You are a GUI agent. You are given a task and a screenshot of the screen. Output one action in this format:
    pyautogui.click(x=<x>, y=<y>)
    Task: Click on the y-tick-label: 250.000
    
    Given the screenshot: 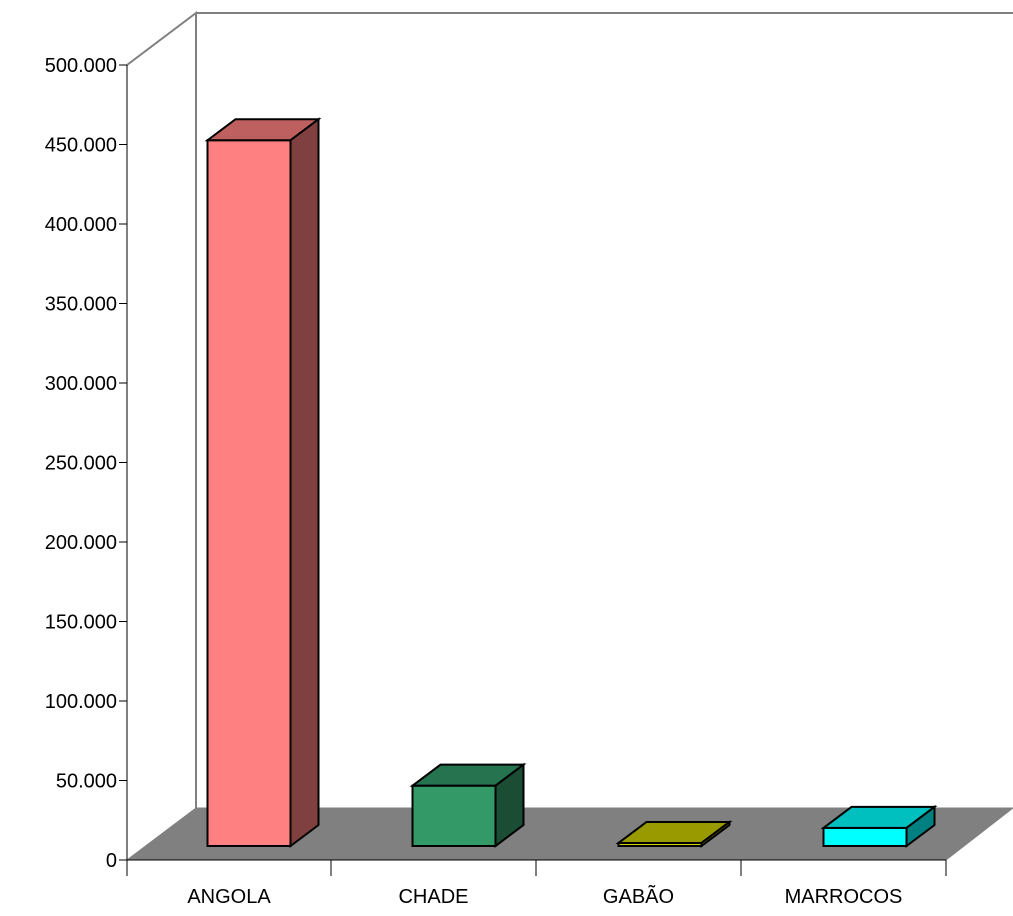 What is the action you would take?
    pyautogui.click(x=81, y=464)
    